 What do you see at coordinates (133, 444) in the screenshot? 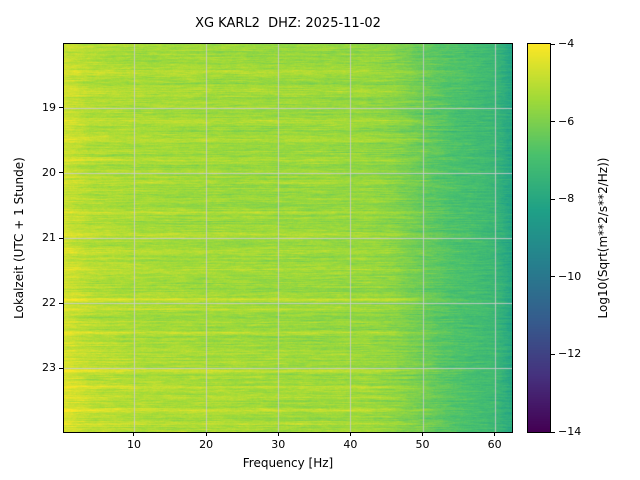
I see `x-tick-label: 10` at bounding box center [133, 444].